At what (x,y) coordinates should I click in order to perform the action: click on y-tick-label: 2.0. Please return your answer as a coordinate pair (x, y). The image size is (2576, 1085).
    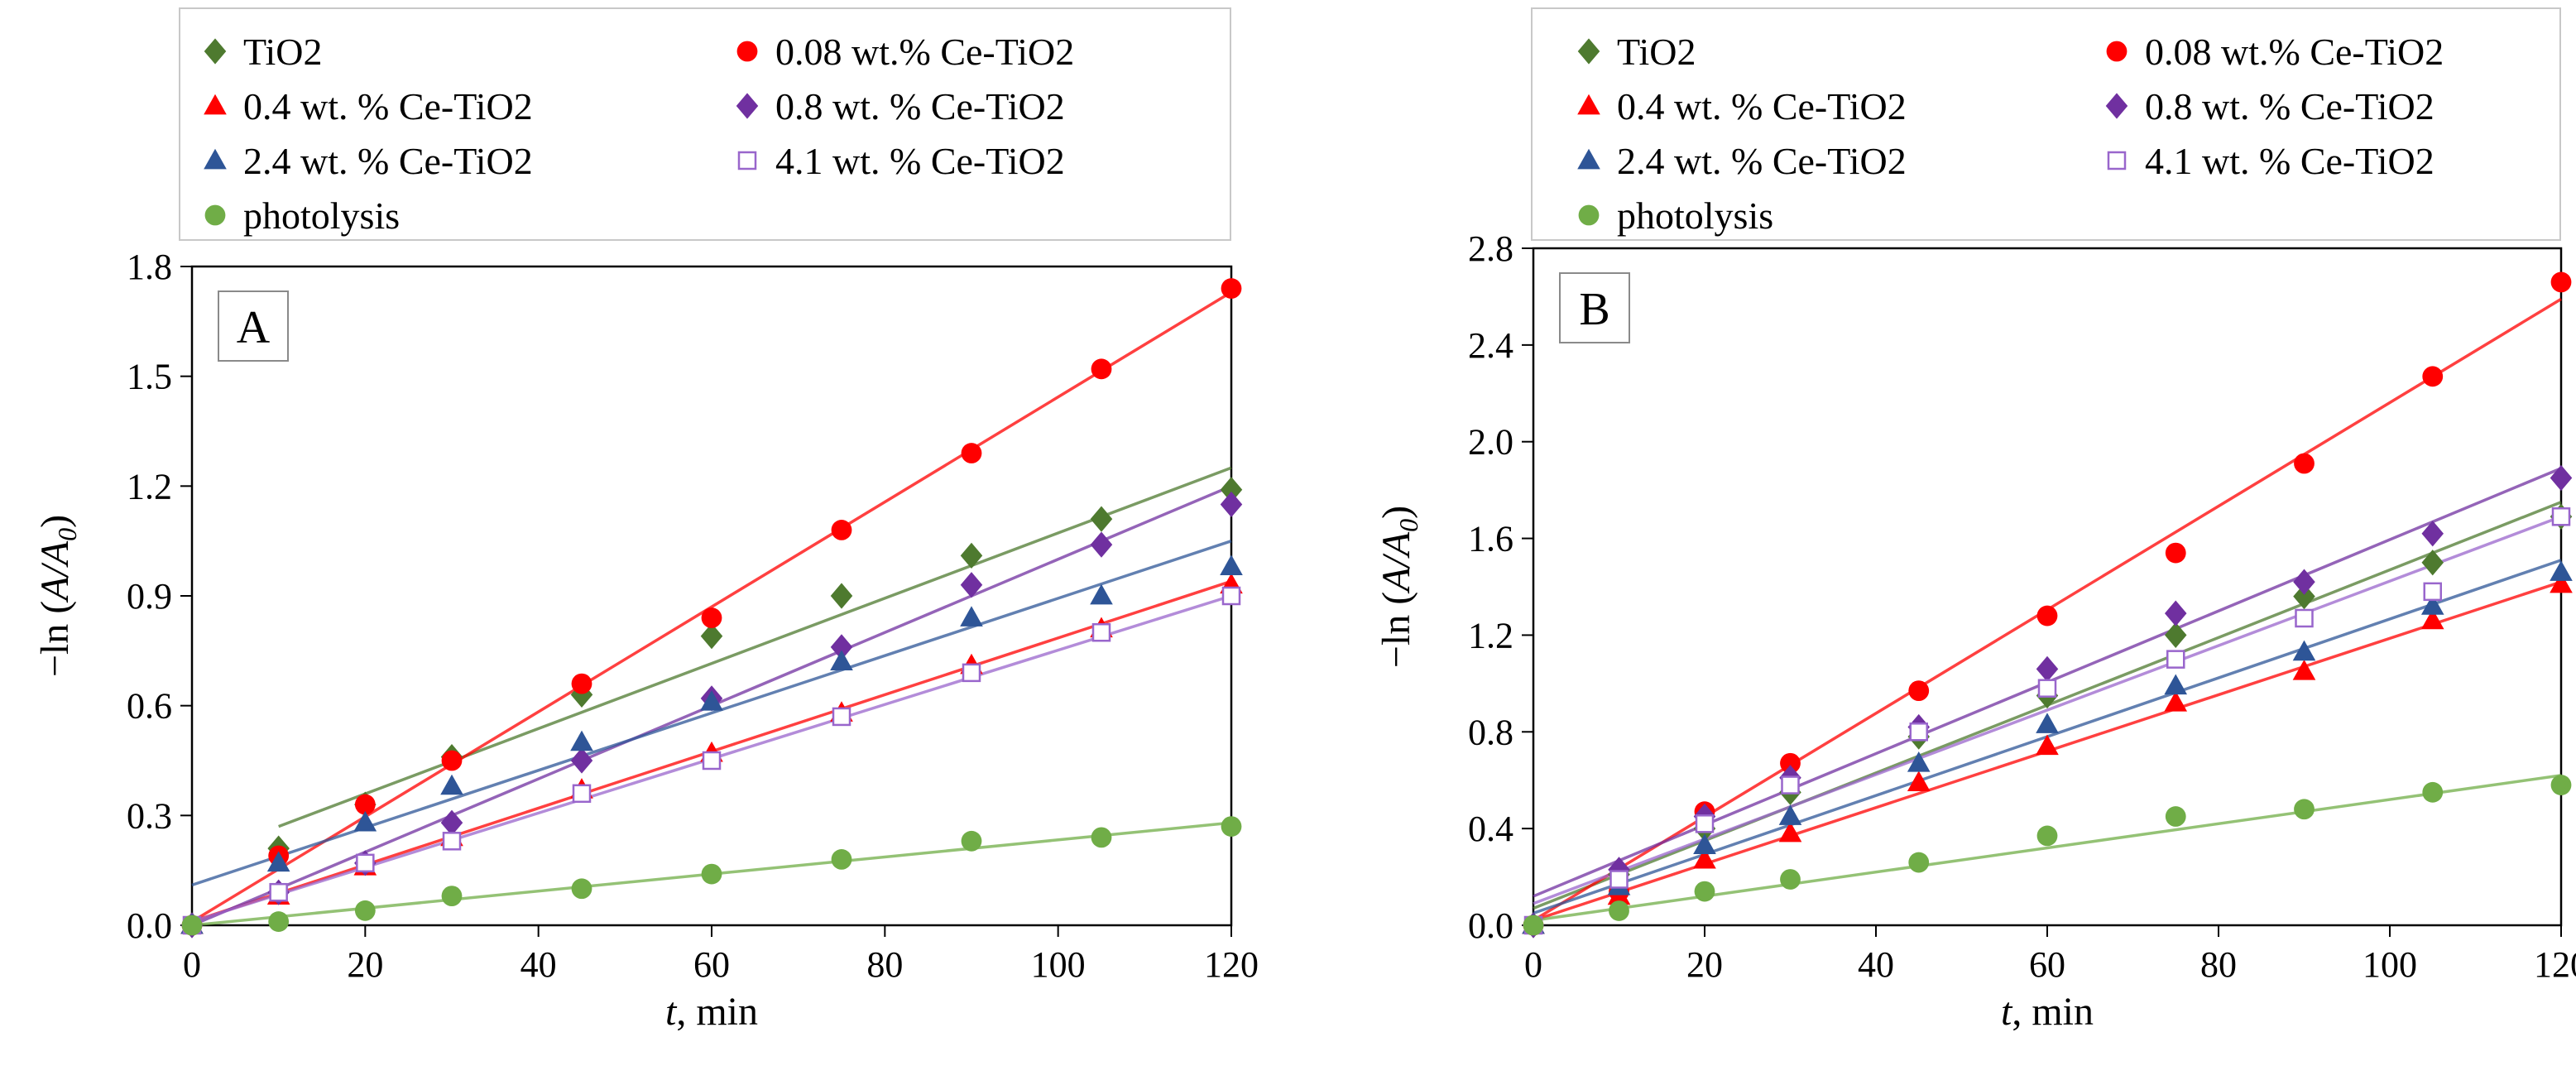
    Looking at the image, I should click on (1491, 442).